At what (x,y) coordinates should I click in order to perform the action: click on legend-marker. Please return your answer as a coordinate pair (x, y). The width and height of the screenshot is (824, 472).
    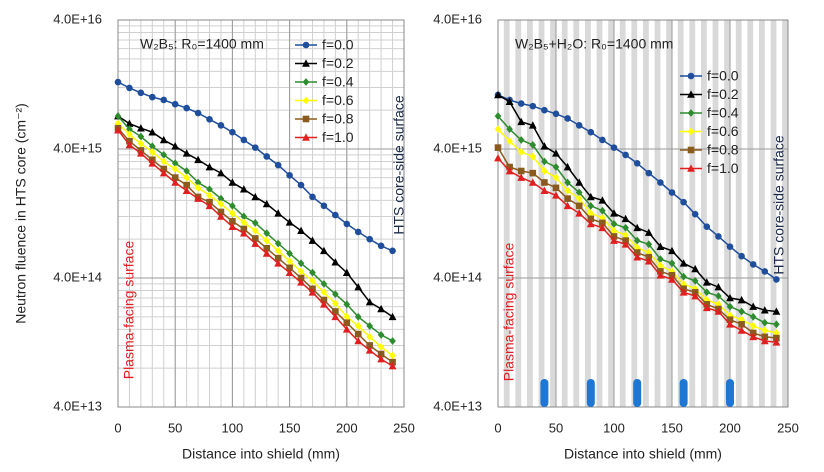
    Looking at the image, I should click on (306, 100).